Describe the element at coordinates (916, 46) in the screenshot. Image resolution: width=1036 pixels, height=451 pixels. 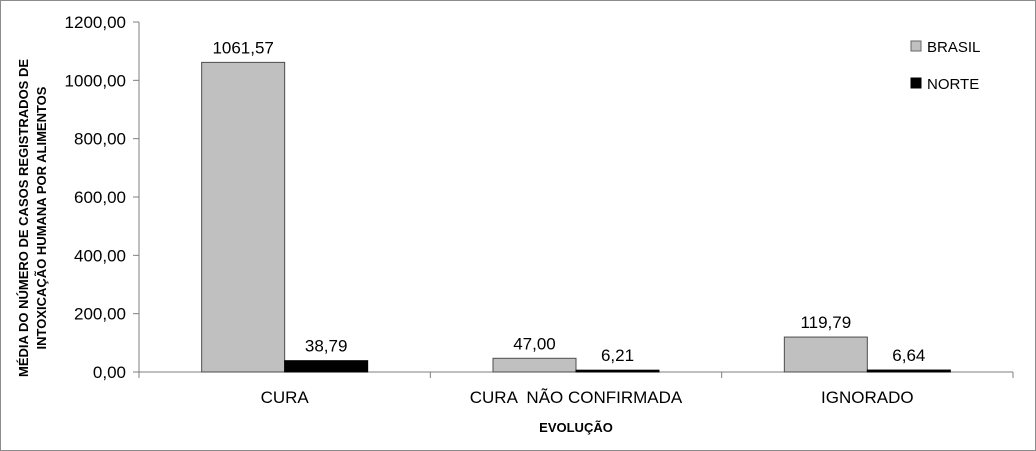
I see `legend-swatch-brasil` at that location.